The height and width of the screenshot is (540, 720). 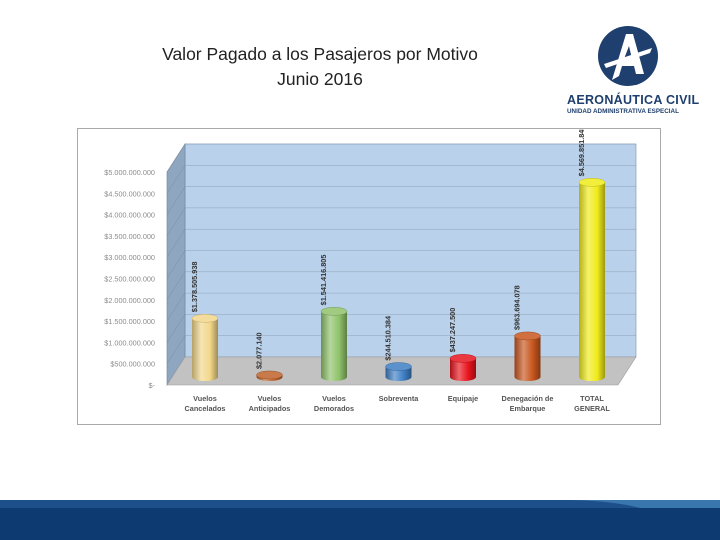 I want to click on footer-band, so click(x=360, y=520).